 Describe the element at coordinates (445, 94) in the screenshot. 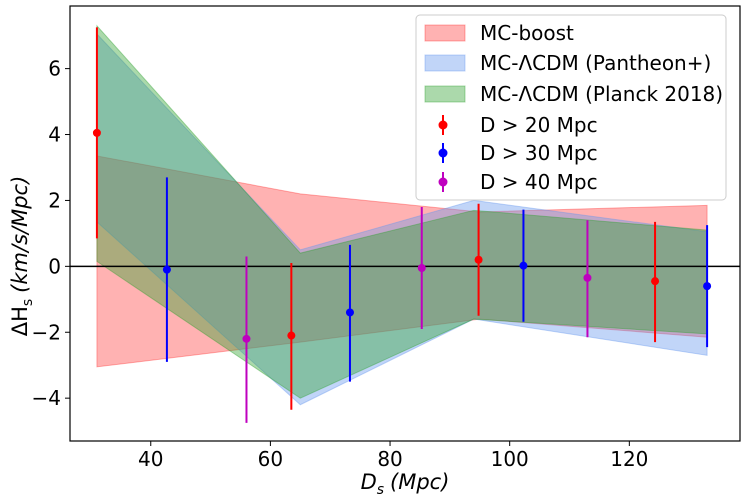

I see `legend-swatch-planck` at that location.